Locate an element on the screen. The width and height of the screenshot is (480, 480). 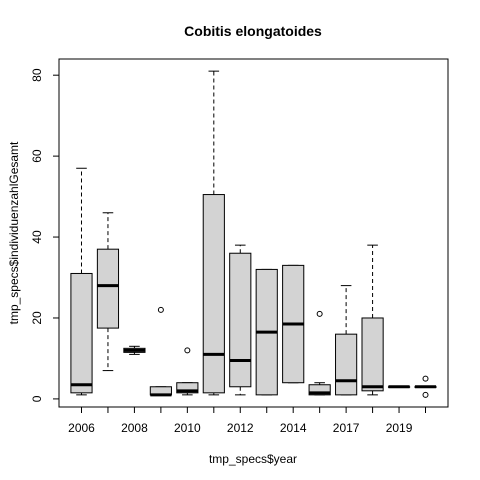
chart-title: Cobitis elongatoides is located at coordinates (253, 31).